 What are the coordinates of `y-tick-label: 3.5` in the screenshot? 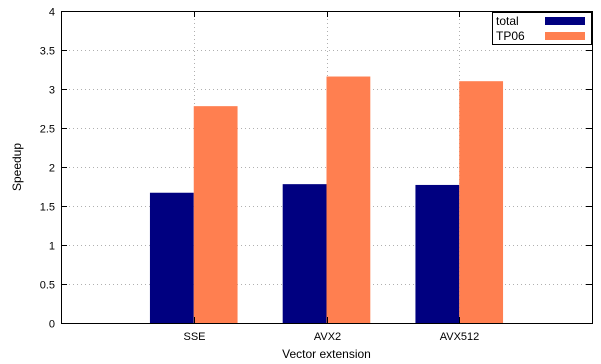 It's located at (47, 52).